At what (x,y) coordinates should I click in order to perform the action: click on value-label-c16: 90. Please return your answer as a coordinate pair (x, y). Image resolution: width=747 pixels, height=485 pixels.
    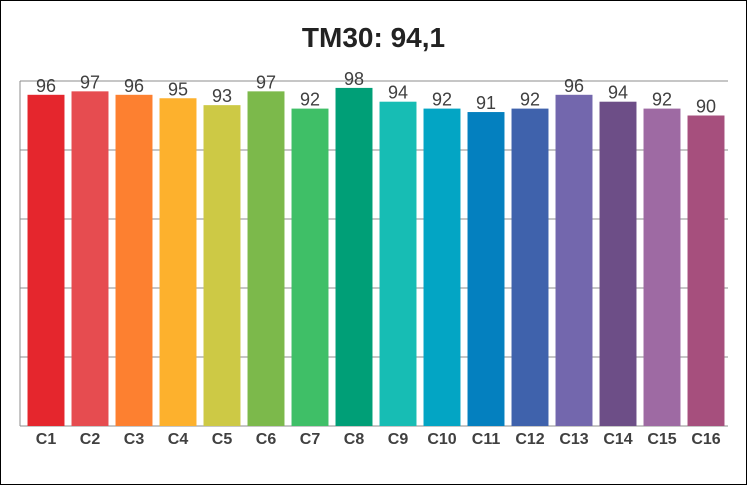
    Looking at the image, I should click on (706, 107).